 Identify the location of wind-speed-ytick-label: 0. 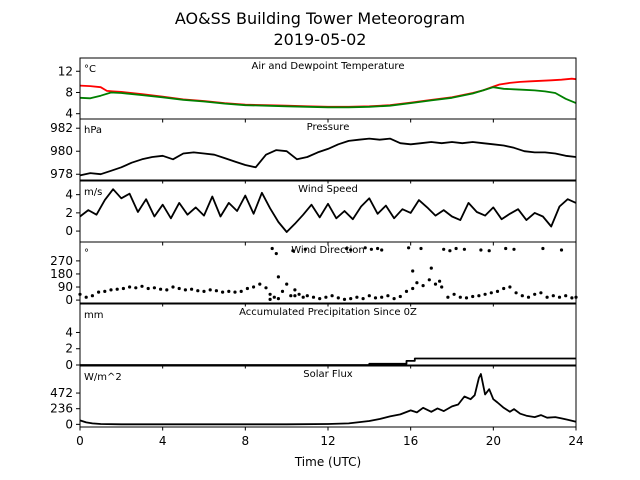
(69, 231).